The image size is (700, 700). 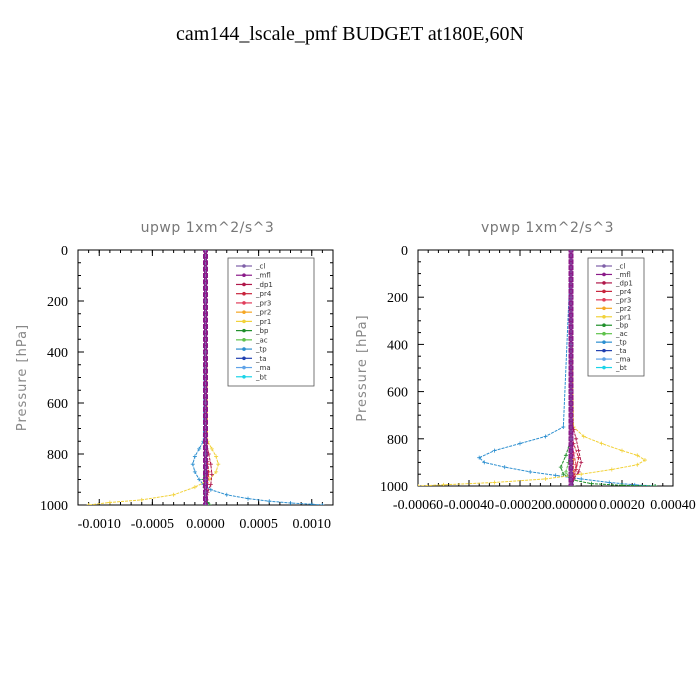 What do you see at coordinates (604, 342) in the screenshot?
I see `legend-marker-tp` at bounding box center [604, 342].